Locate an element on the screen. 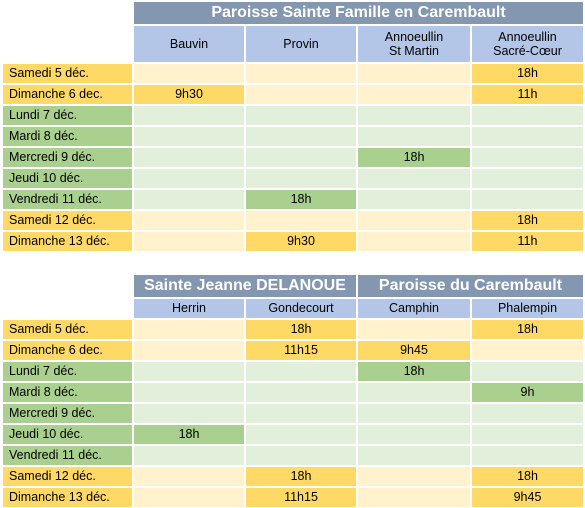 This screenshot has height=508, width=585. column-header: Bauvin is located at coordinates (189, 44).